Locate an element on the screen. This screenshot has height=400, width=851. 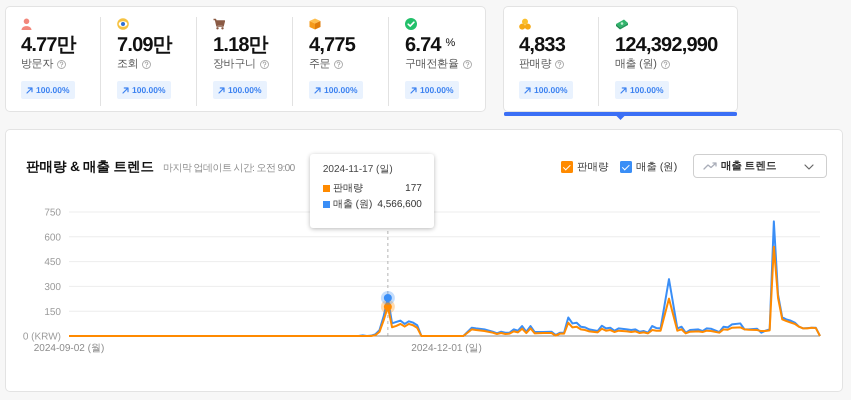
text: 조회 is located at coordinates (127, 64).